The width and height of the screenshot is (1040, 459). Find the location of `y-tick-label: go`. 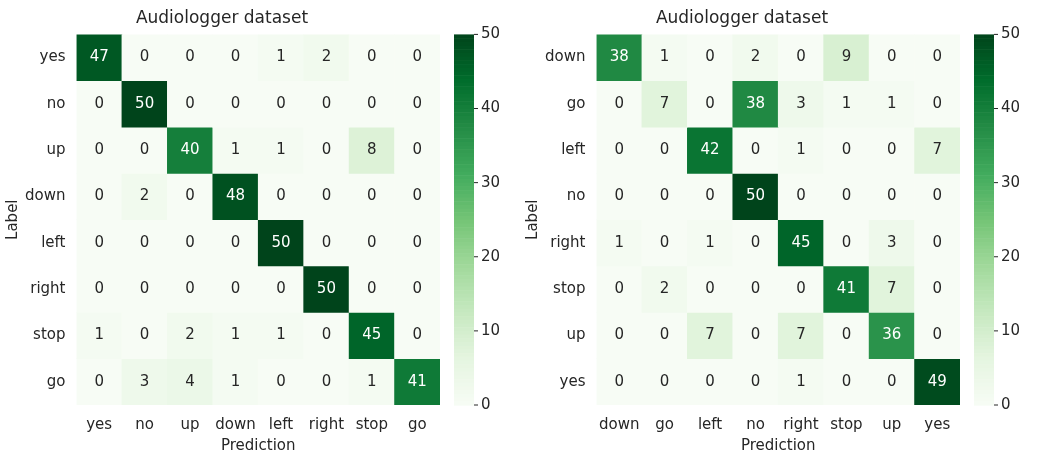

y-tick-label: go is located at coordinates (576, 102).